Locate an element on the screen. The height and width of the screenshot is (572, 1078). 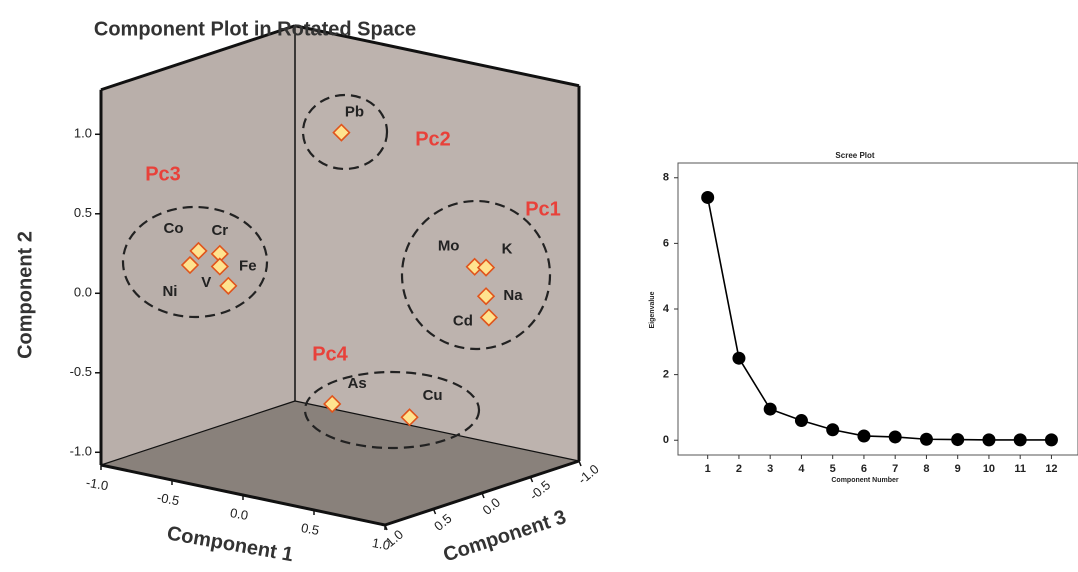
point-label: Co is located at coordinates (174, 228).